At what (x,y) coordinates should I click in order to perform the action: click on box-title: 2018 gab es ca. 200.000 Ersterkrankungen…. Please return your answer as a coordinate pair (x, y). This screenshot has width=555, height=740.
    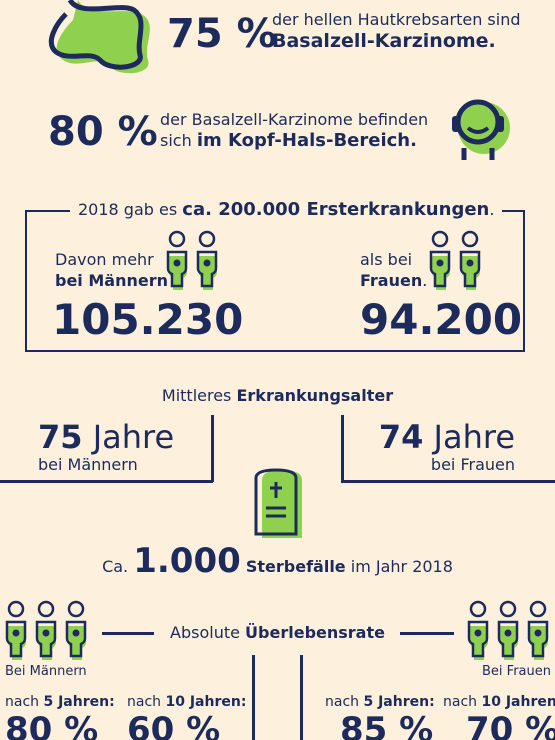
    Looking at the image, I should click on (286, 209).